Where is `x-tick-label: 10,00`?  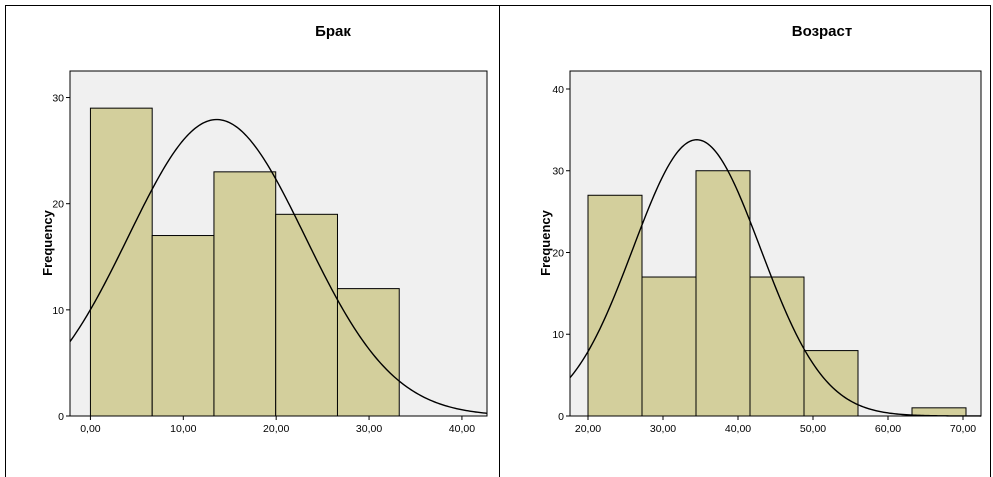
x-tick-label: 10,00 is located at coordinates (183, 429).